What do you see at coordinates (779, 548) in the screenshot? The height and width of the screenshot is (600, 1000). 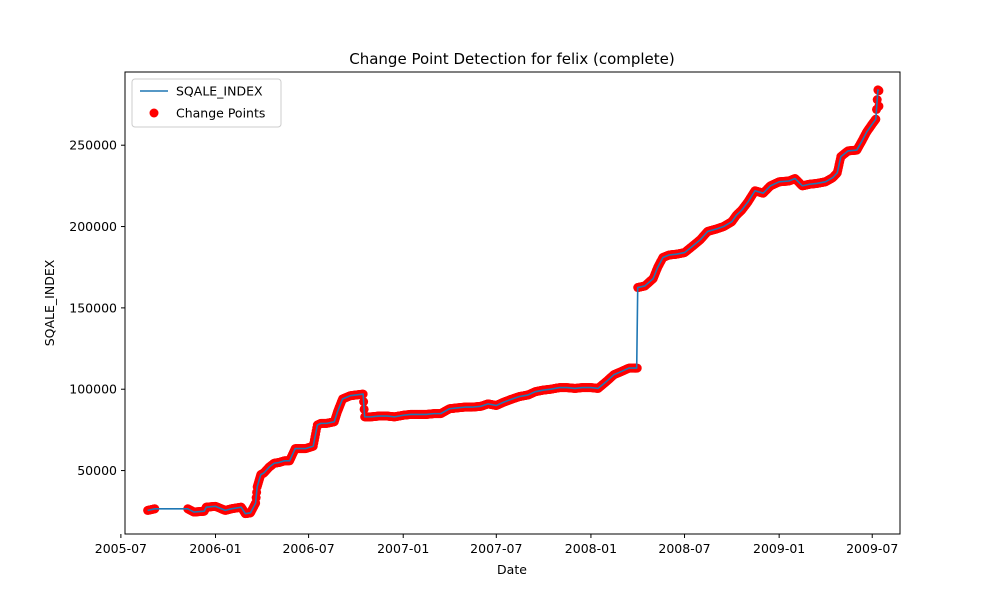 I see `x-tick-label: 2009-01` at bounding box center [779, 548].